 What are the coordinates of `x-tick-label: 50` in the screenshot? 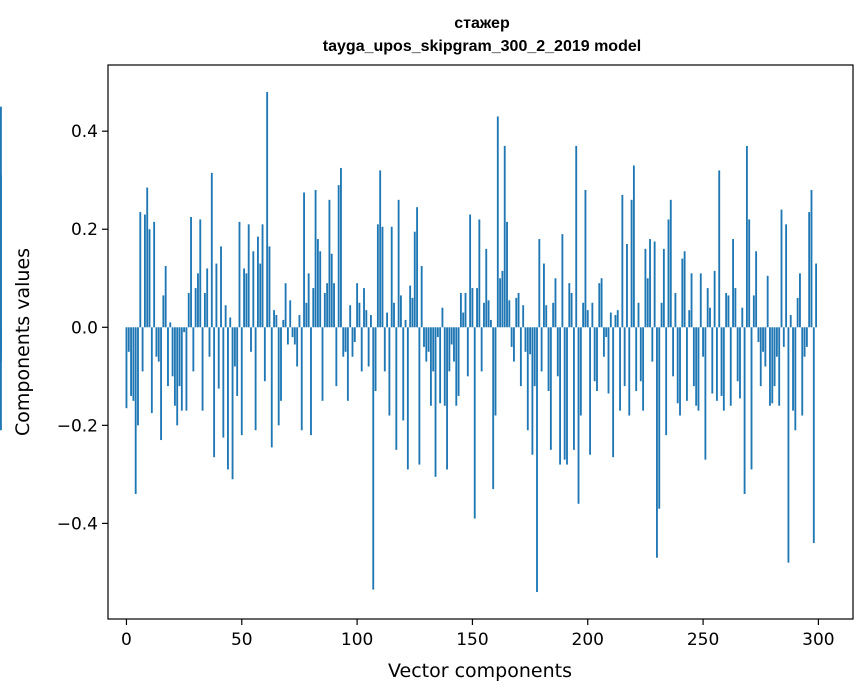 It's located at (242, 640).